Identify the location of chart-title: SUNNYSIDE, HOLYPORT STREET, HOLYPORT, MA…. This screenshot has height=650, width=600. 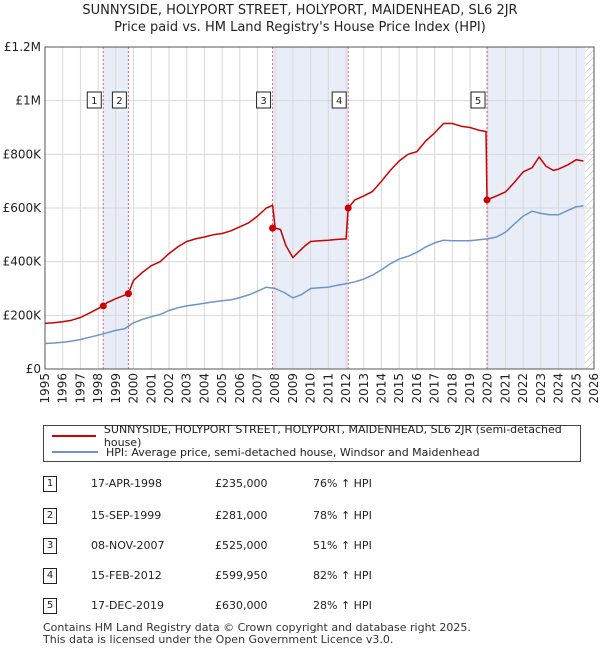
(300, 10).